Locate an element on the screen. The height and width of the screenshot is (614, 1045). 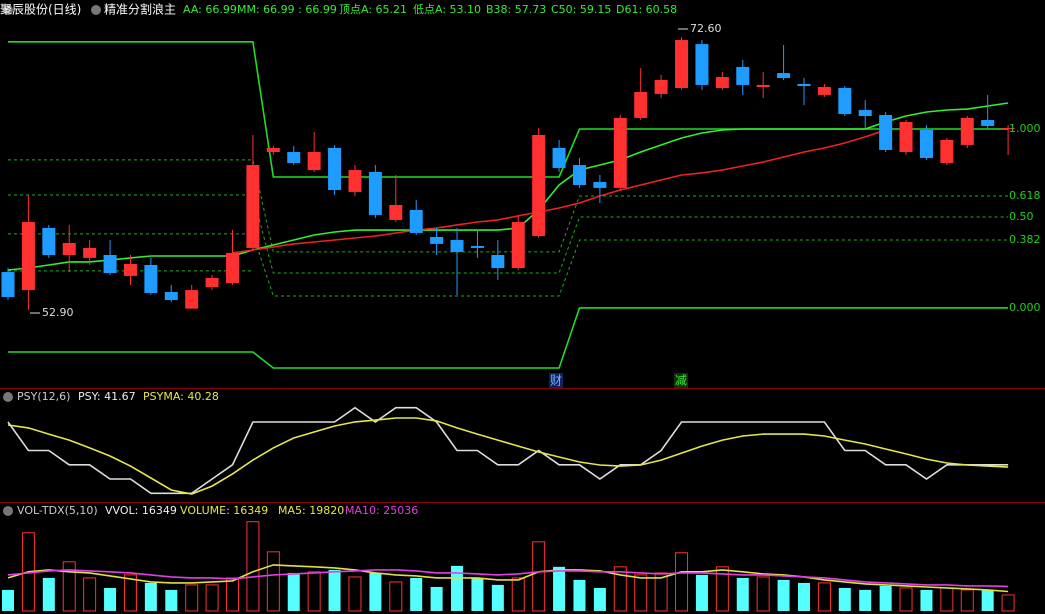
price-annotation: 52.90 is located at coordinates (58, 312).